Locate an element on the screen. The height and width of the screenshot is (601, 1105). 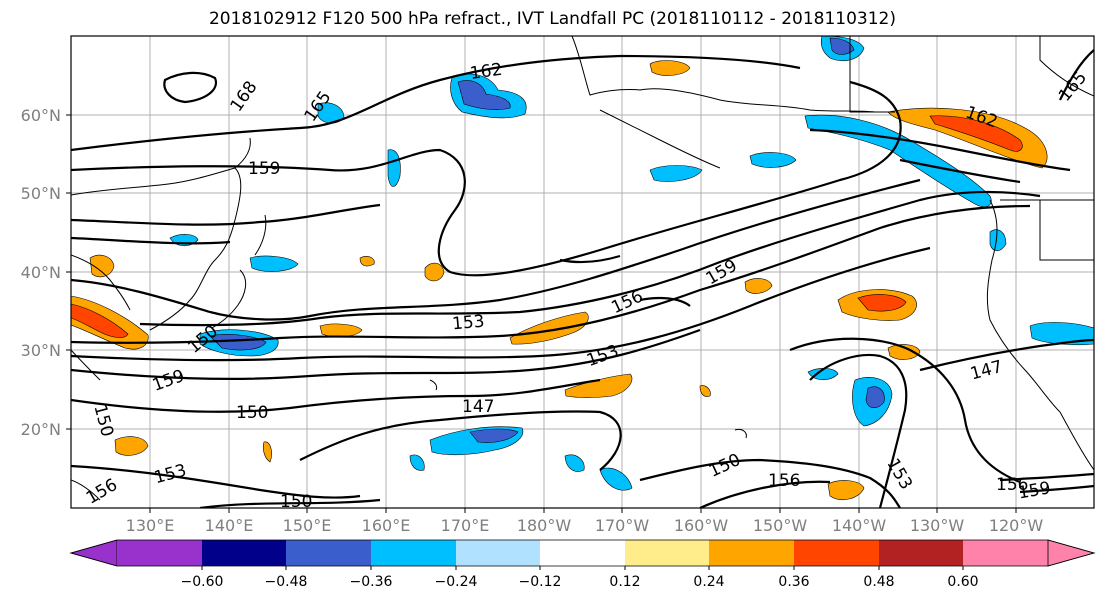
colorbar-tick-label: 0.36 is located at coordinates (793, 582).